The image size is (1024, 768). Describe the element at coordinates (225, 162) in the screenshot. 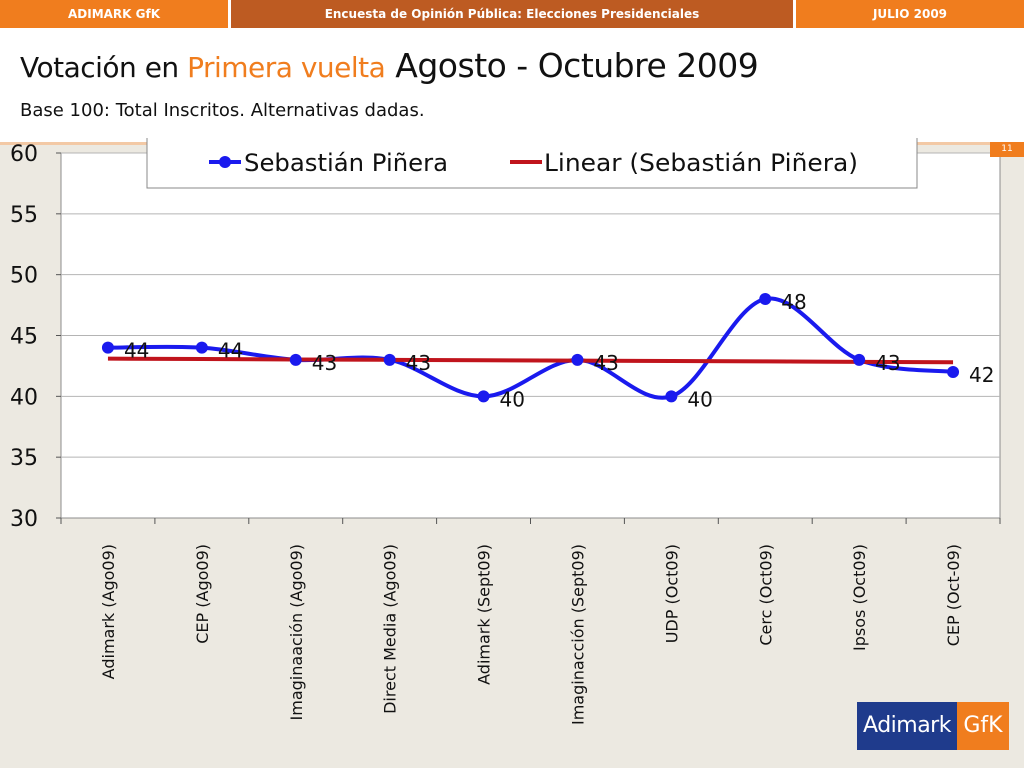

I see `legend-marker-pinera` at that location.